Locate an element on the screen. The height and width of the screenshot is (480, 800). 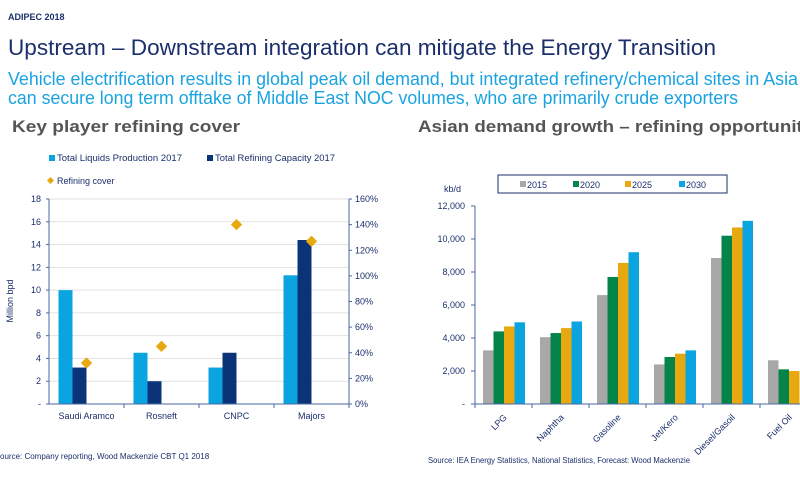
legend-swatch-cover is located at coordinates (50, 180).